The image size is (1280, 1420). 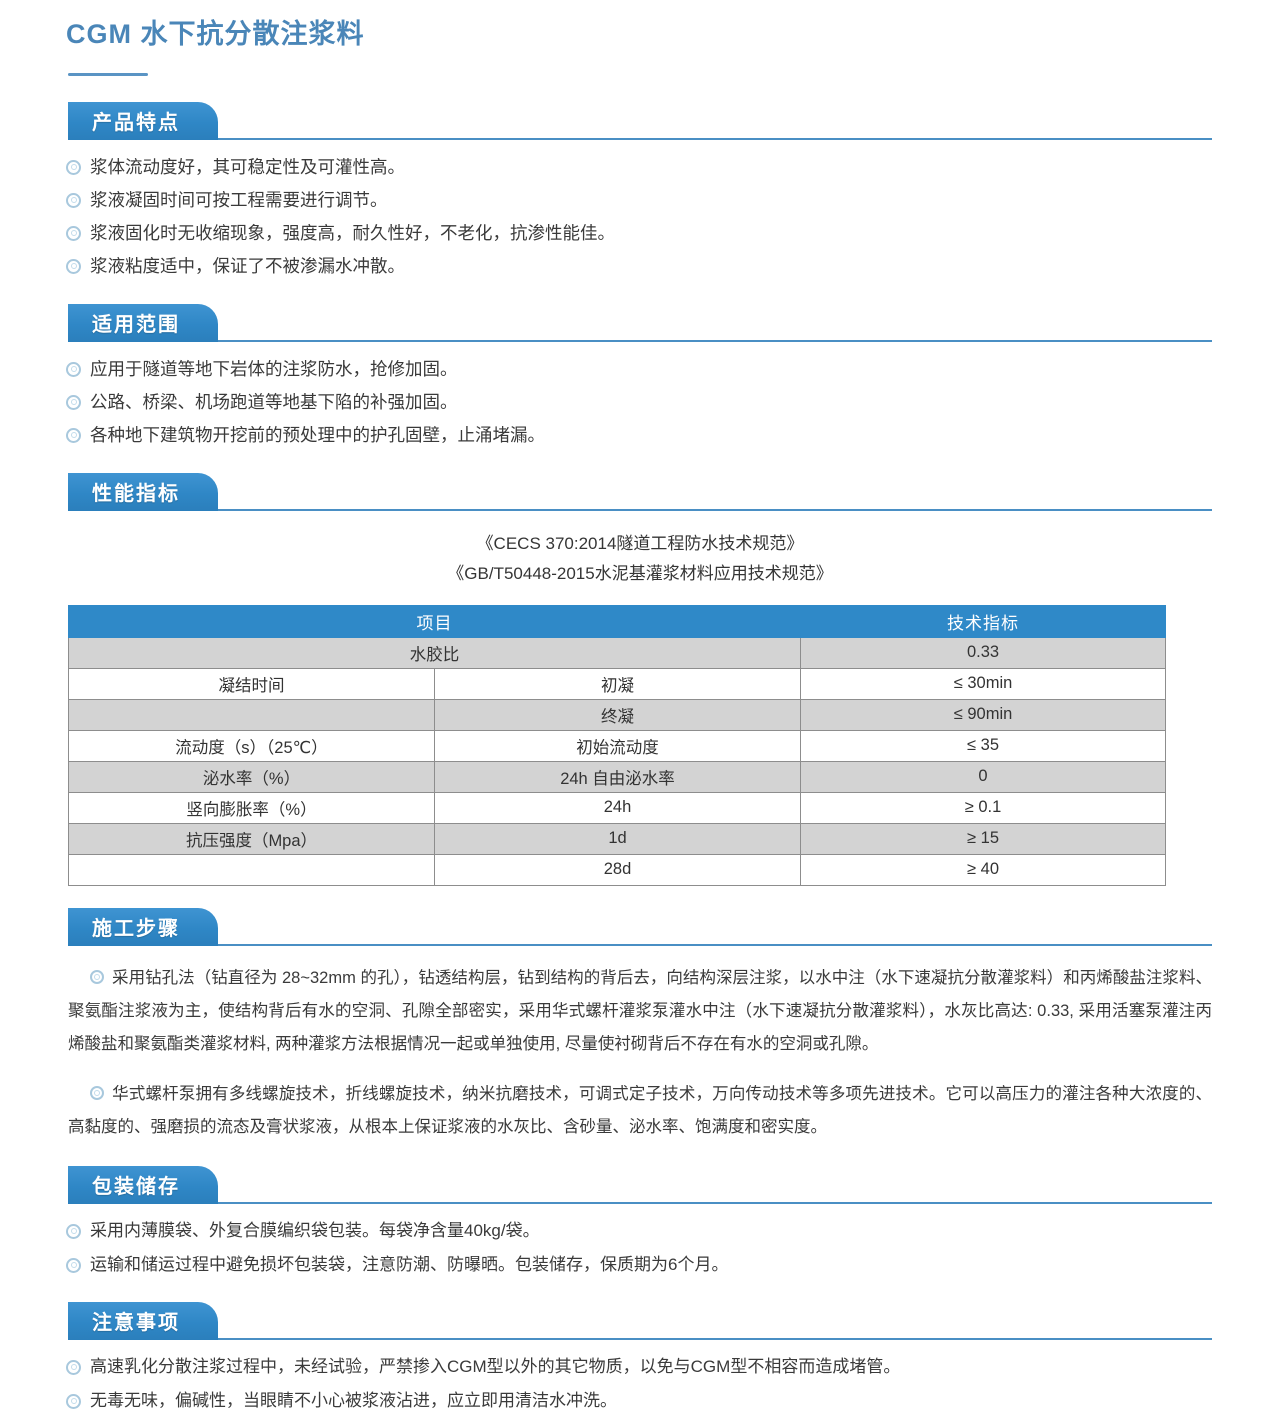 What do you see at coordinates (983, 652) in the screenshot?
I see `cell-value: 0.33` at bounding box center [983, 652].